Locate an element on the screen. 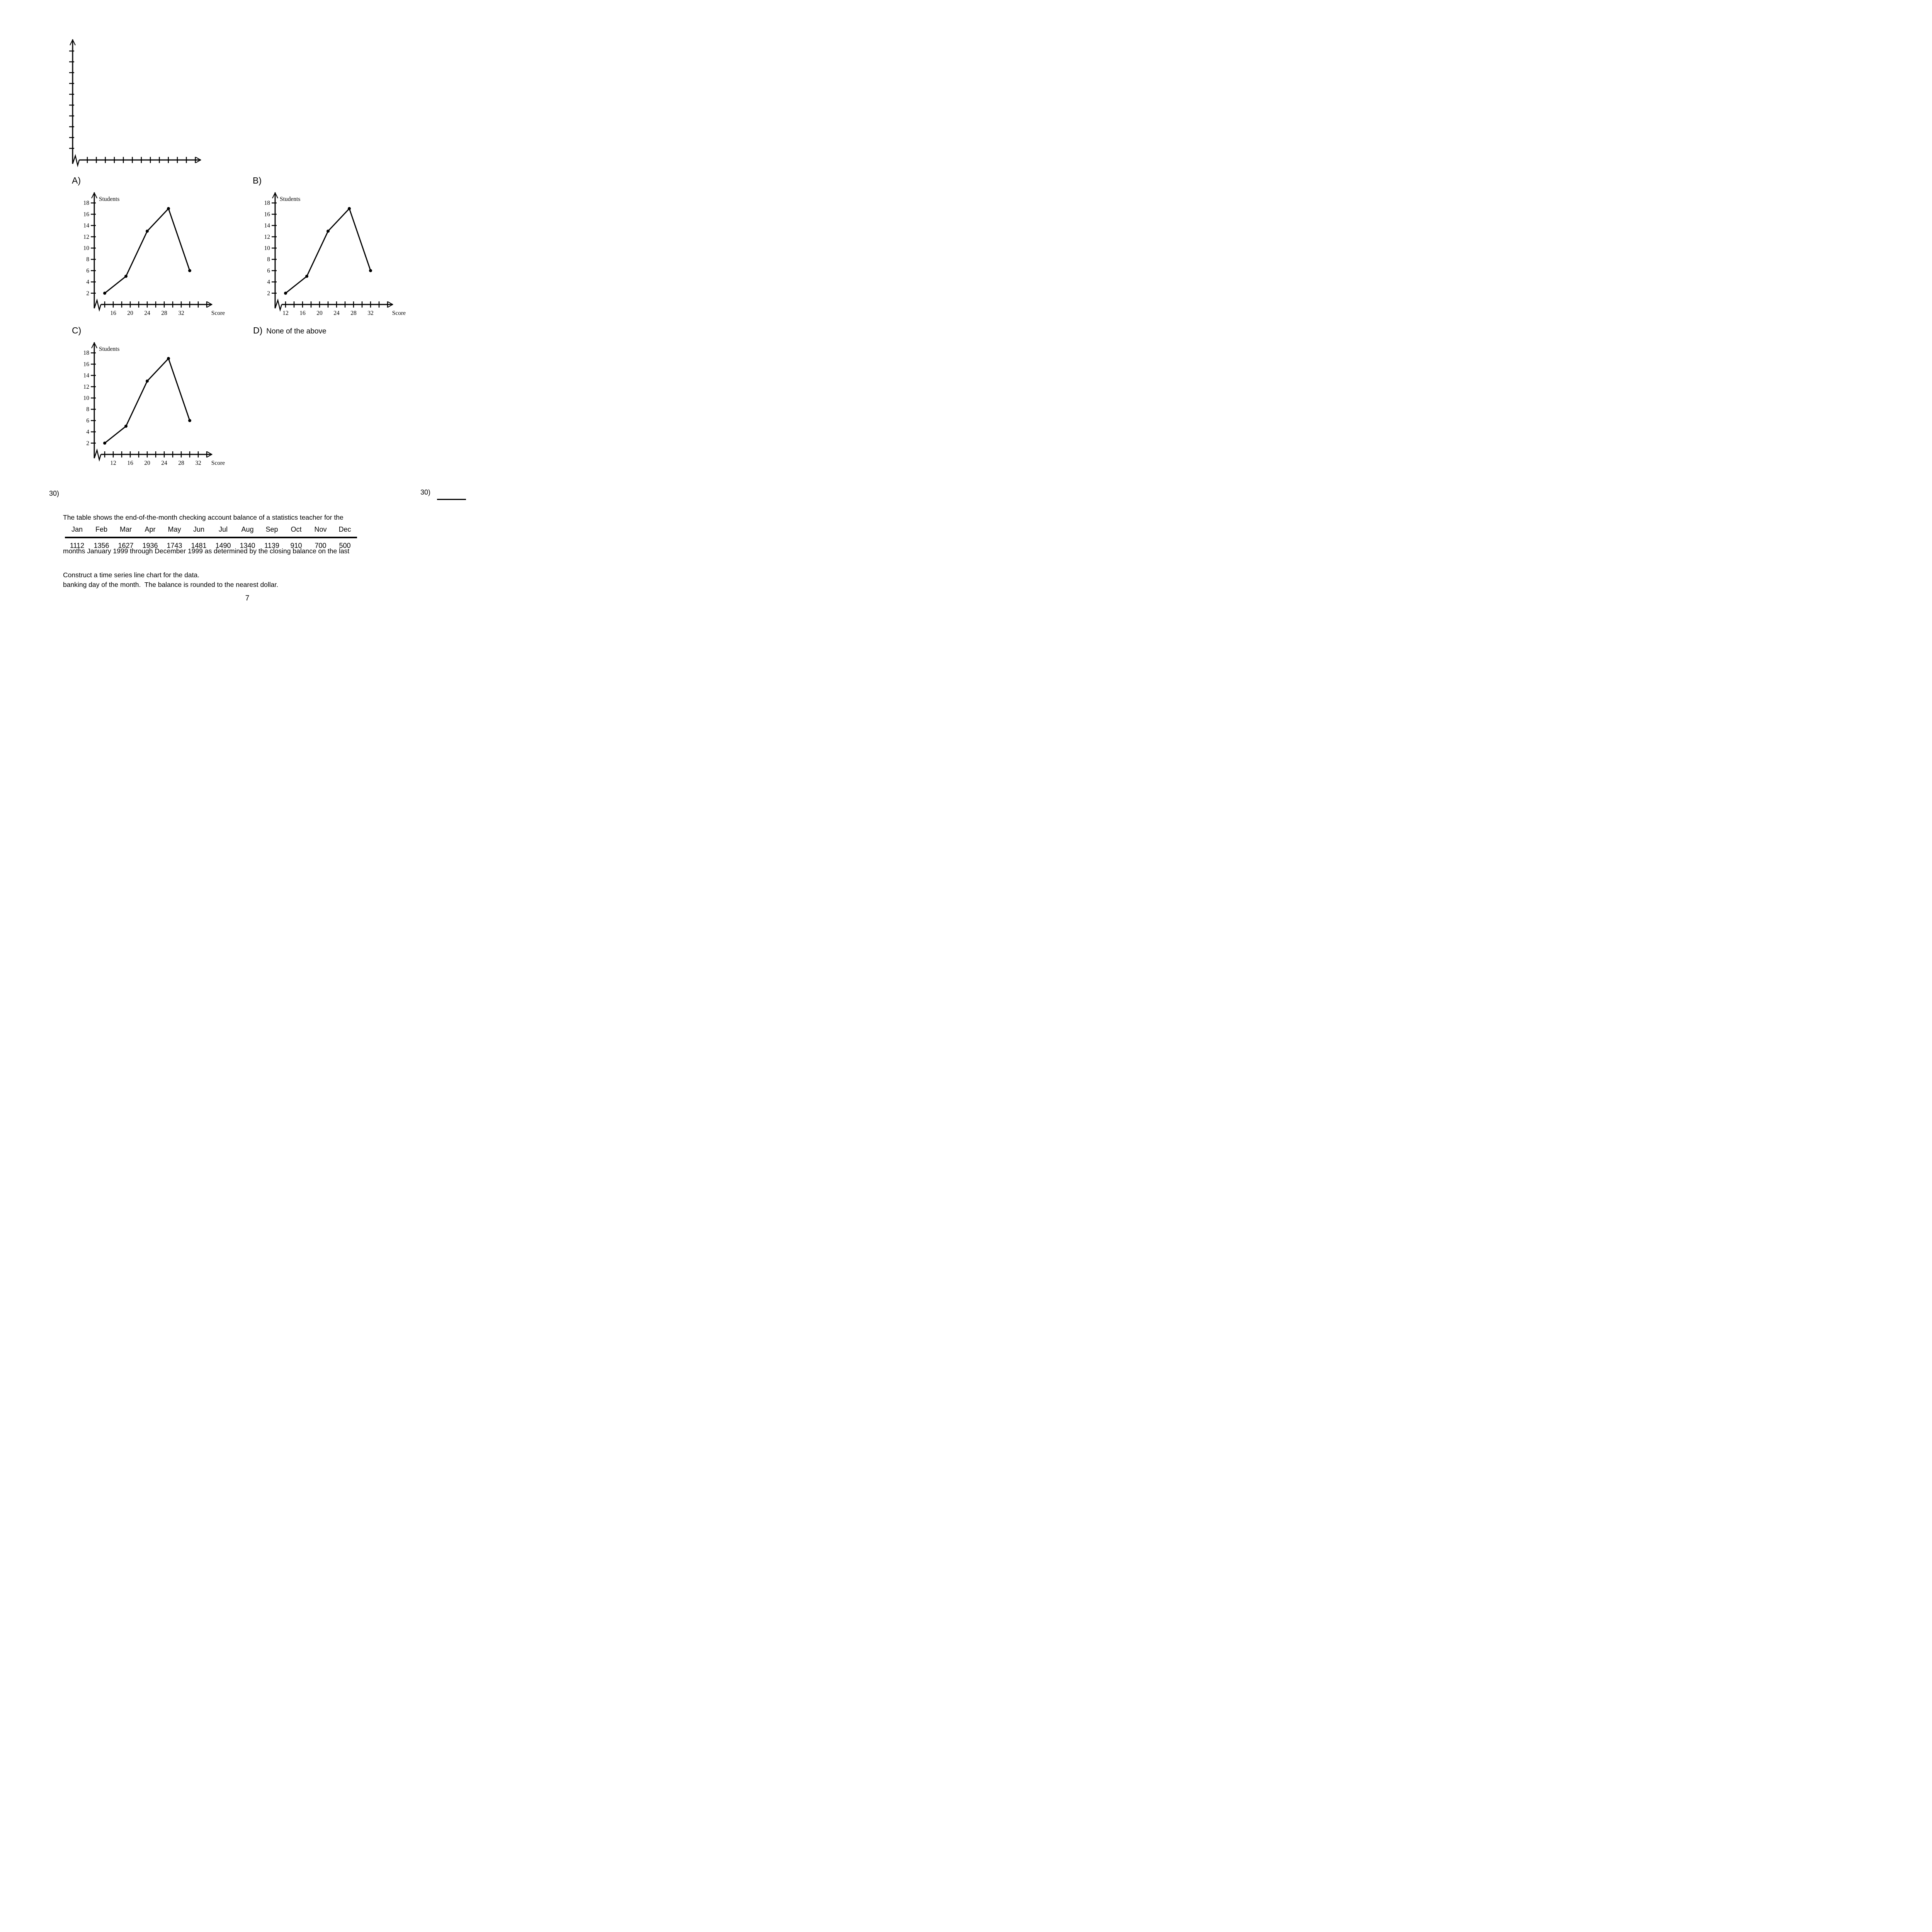 This screenshot has width=1932, height=1932. table-header-cell: Jul is located at coordinates (223, 529).